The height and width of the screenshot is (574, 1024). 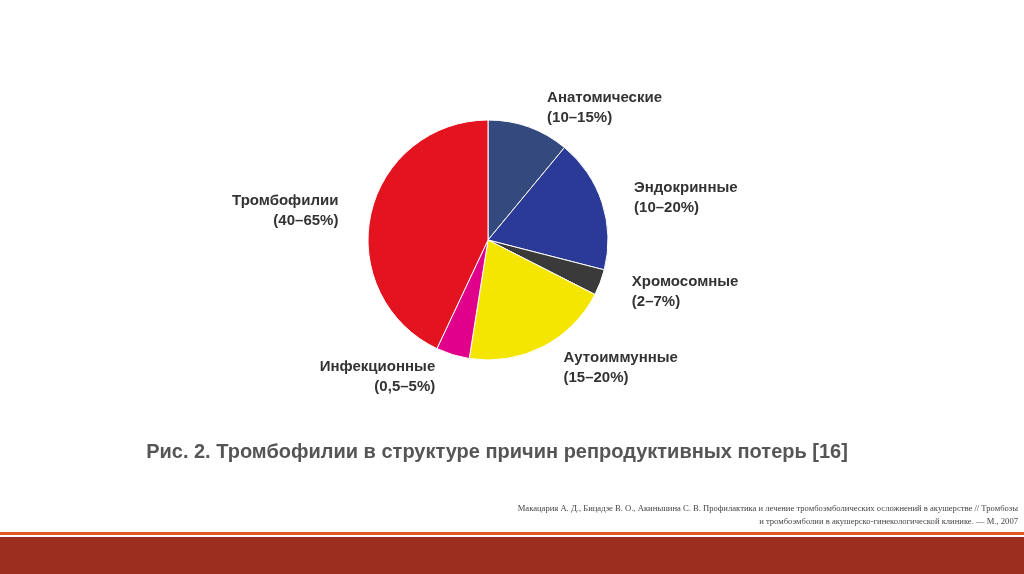 I want to click on text: Рис. 2. Тромбофилии в структуре причин репродуктивных потерь [16], so click(x=497, y=451).